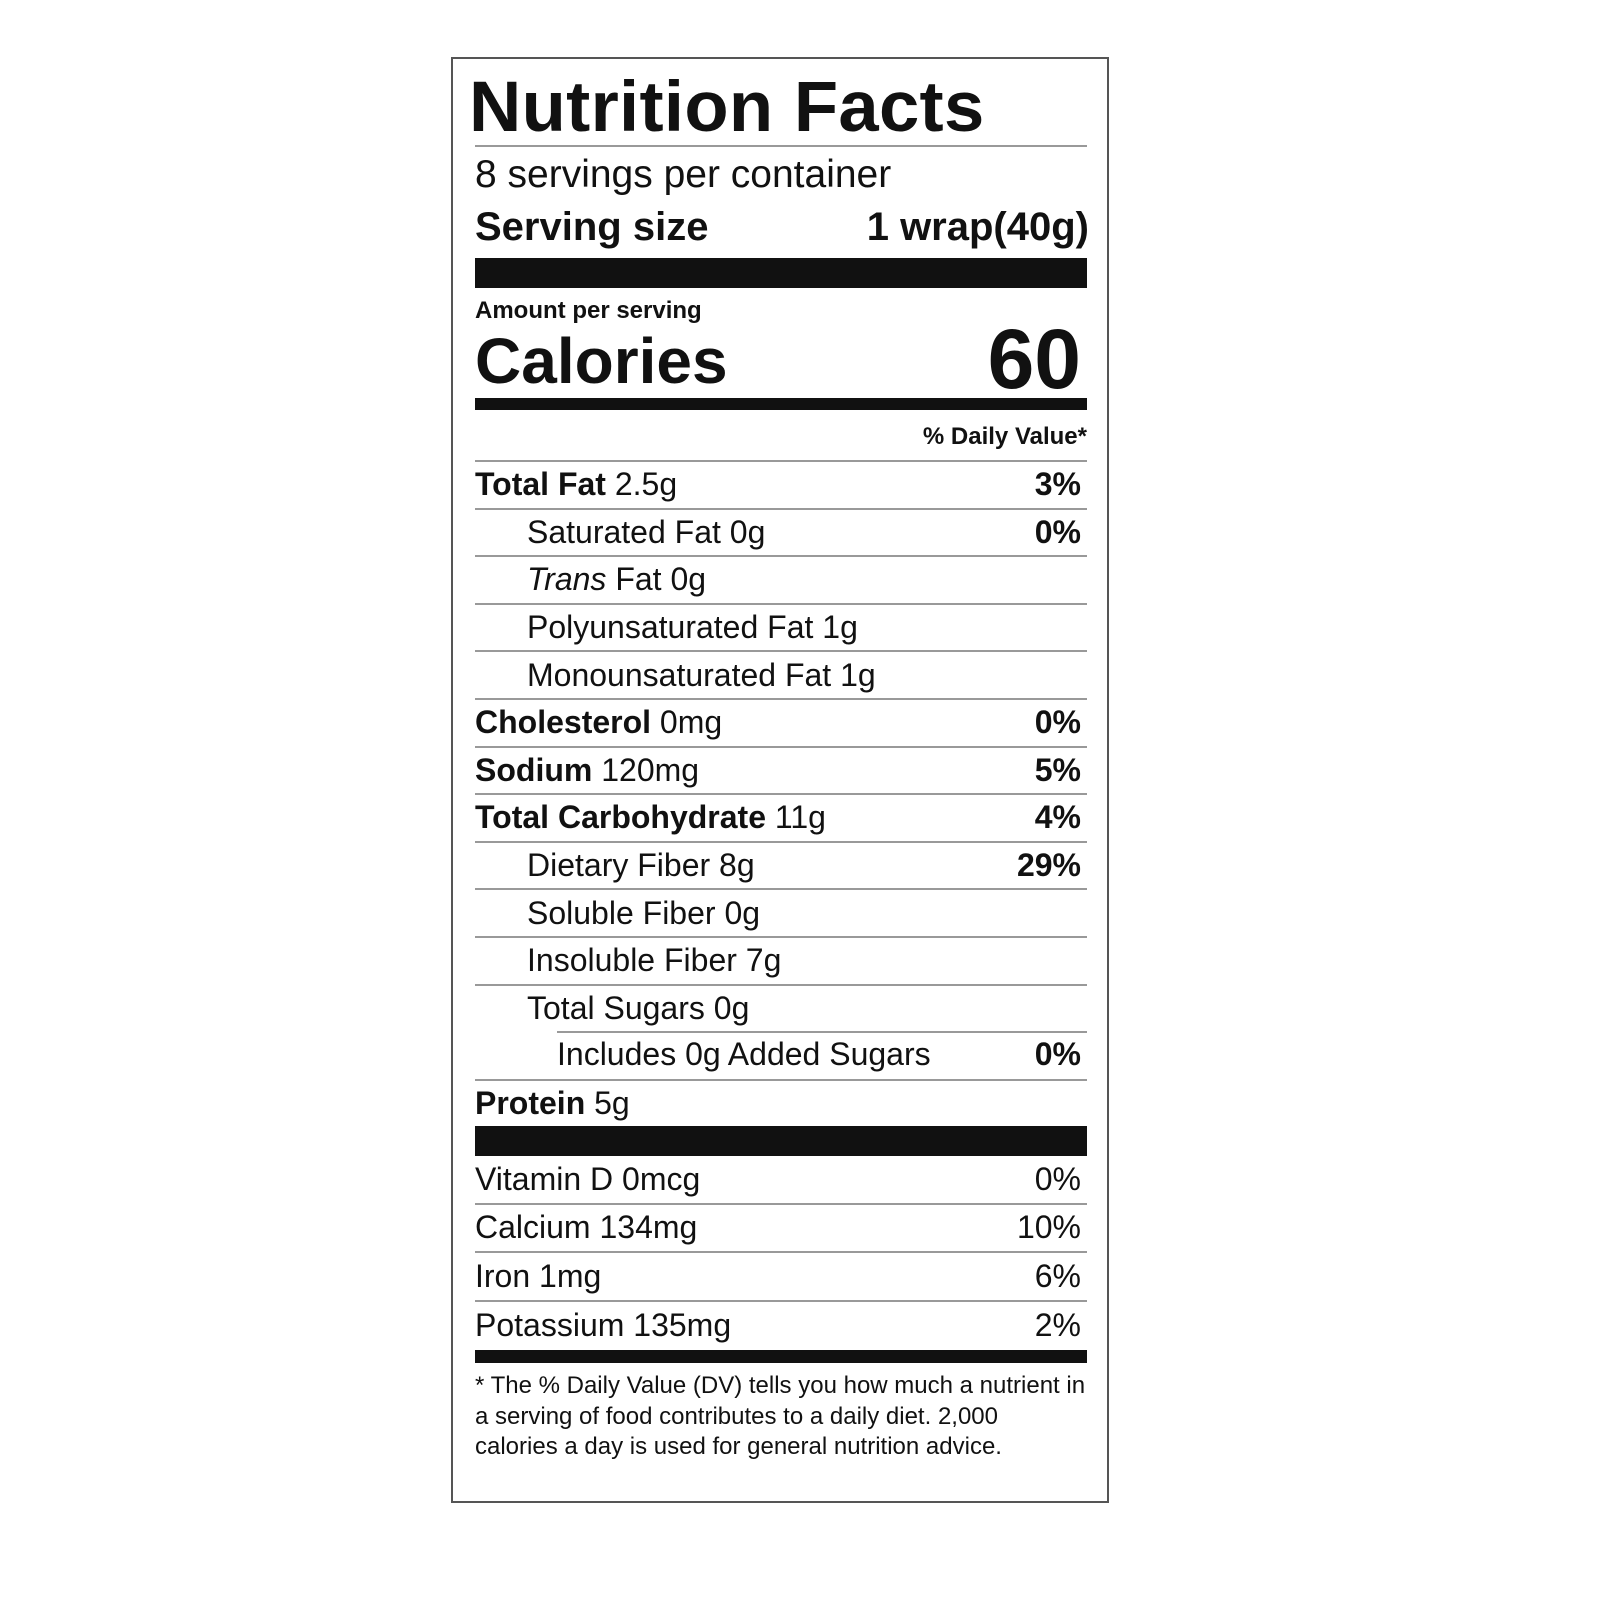  I want to click on divider, so click(781, 146).